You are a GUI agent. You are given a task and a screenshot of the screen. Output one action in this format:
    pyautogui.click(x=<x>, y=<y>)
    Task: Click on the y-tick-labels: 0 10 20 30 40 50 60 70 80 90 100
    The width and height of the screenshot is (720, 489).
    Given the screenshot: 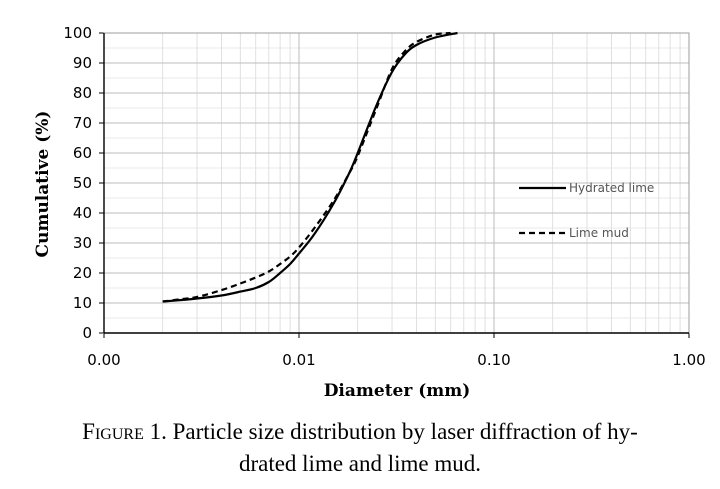 What is the action you would take?
    pyautogui.click(x=77, y=183)
    